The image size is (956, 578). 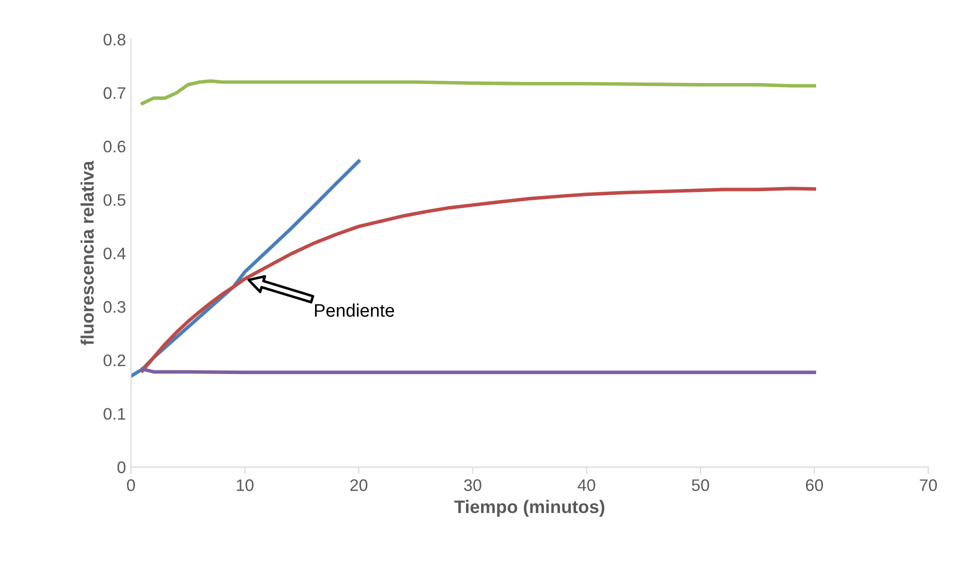 What do you see at coordinates (473, 485) in the screenshot?
I see `x-tick-label: 30` at bounding box center [473, 485].